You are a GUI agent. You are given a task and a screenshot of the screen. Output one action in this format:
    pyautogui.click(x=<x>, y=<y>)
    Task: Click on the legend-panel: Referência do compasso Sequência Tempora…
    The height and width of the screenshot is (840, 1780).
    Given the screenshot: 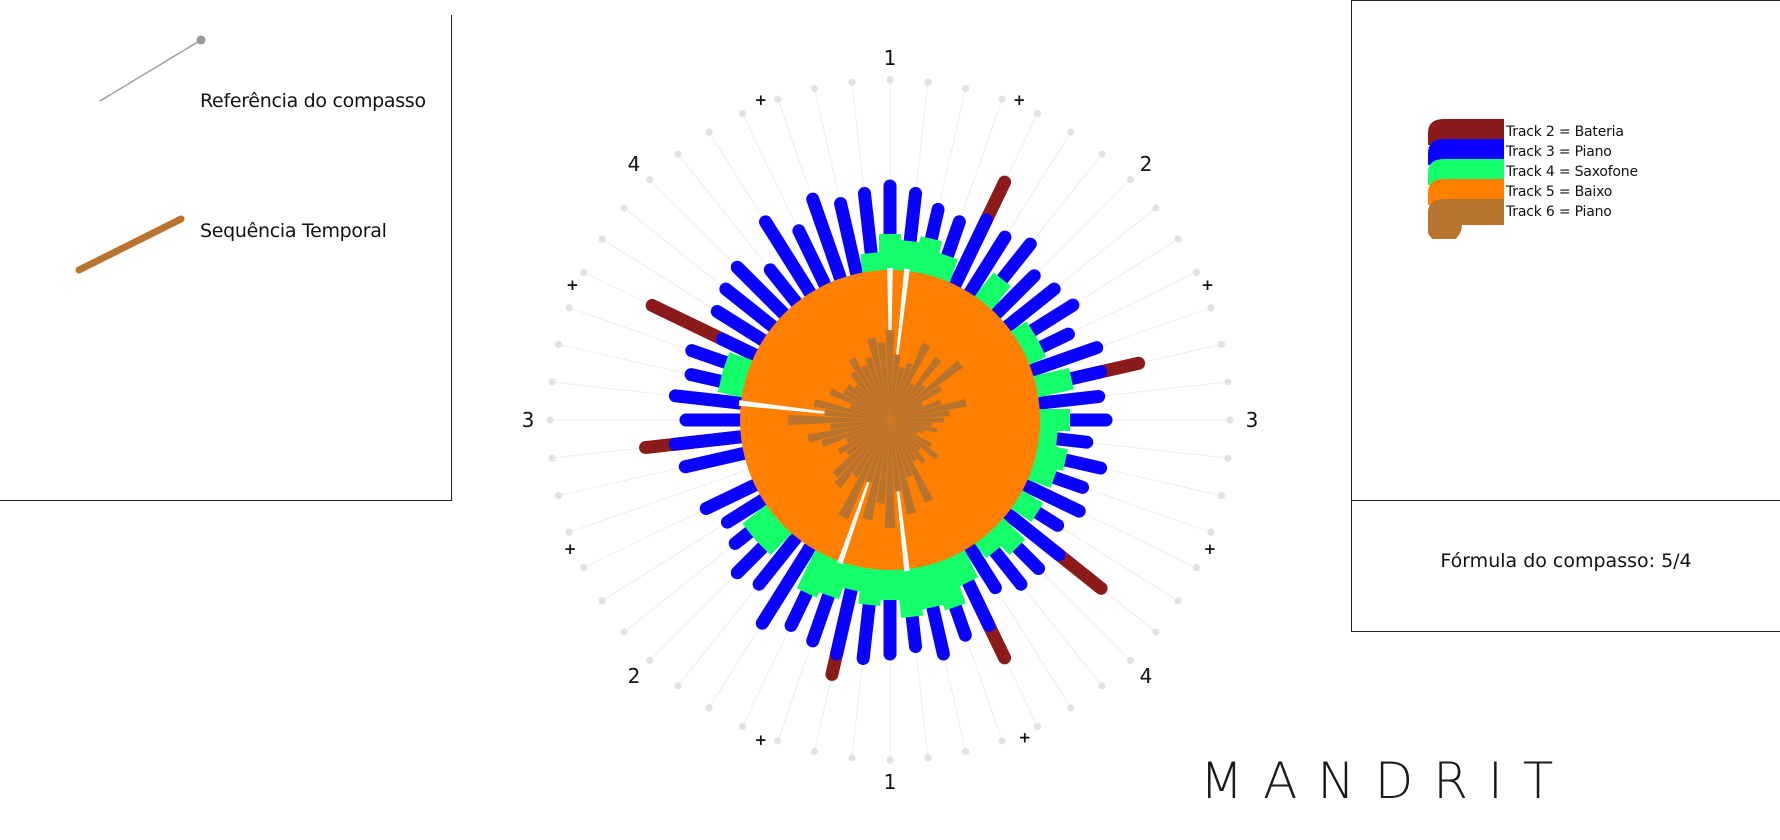 What is the action you would take?
    pyautogui.click(x=226, y=258)
    